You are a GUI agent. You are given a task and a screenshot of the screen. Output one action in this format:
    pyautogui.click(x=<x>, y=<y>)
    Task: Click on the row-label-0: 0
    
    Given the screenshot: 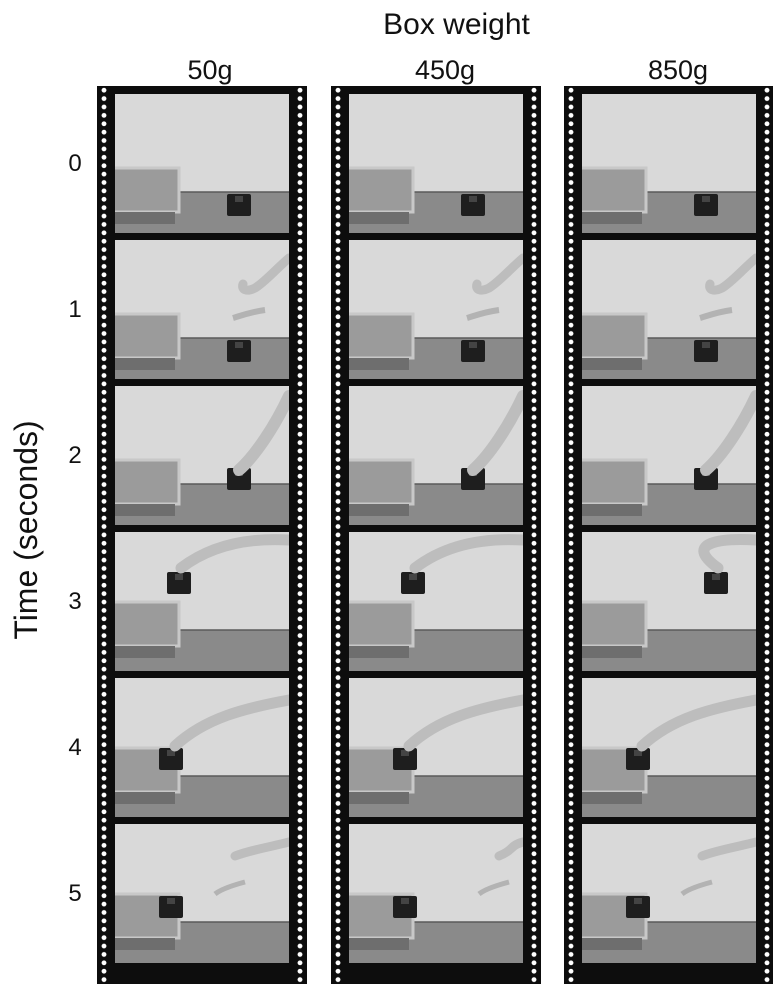 What is the action you would take?
    pyautogui.click(x=75, y=163)
    